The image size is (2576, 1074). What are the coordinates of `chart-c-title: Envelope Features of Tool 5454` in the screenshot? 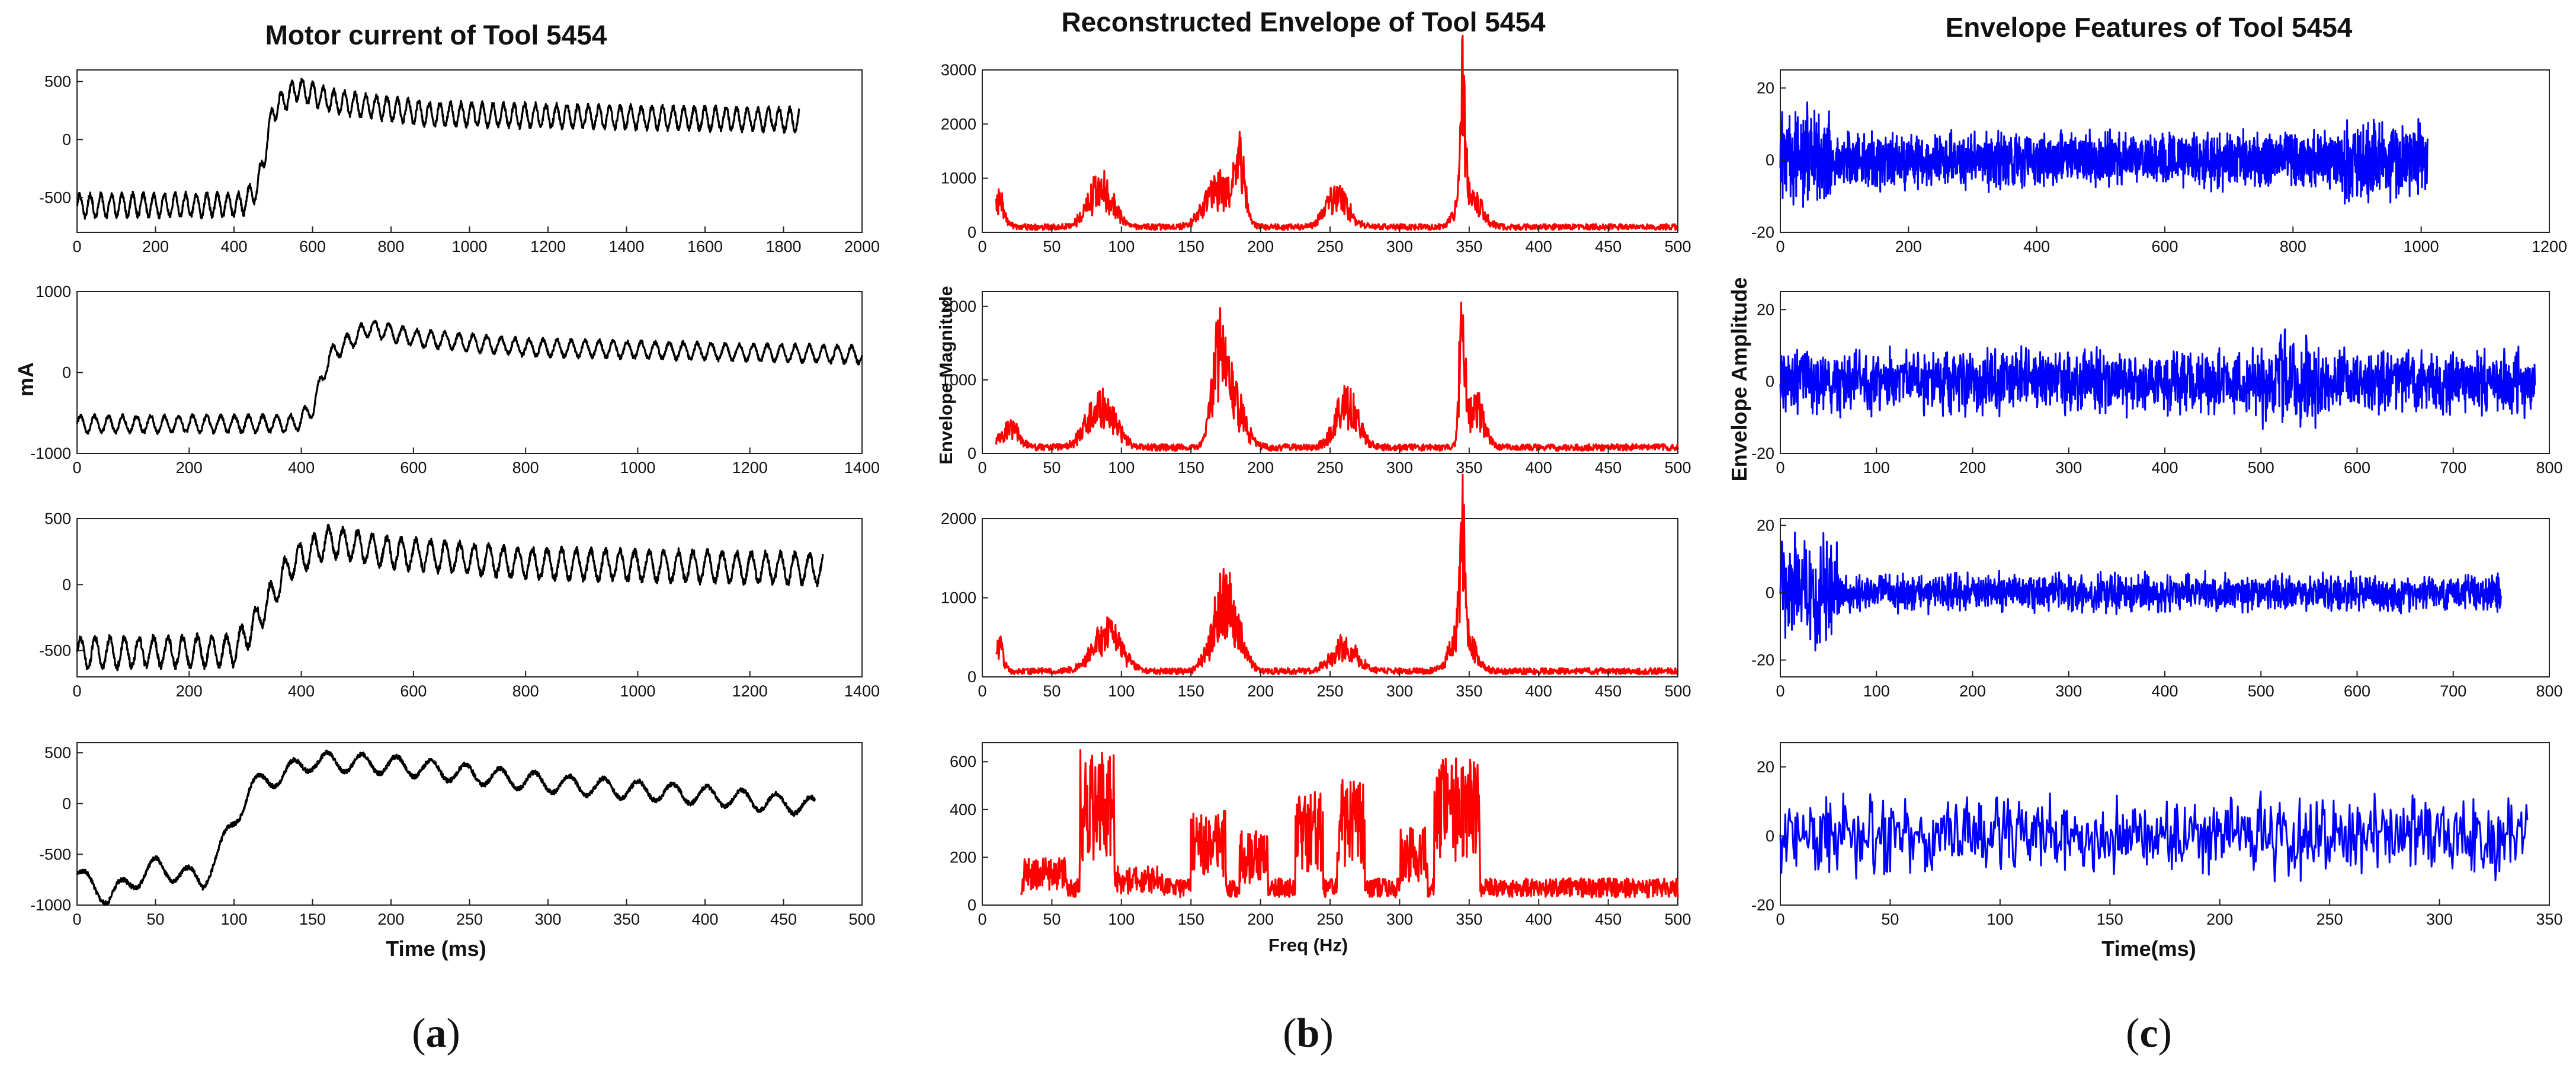 It's located at (2149, 28).